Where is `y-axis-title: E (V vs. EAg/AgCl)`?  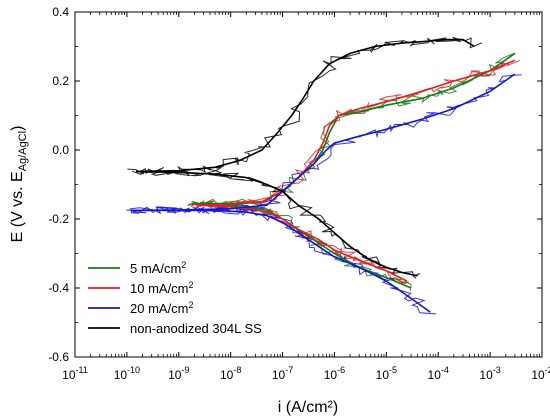 y-axis-title: E (V vs. EAg/AgCl) is located at coordinates (19, 184).